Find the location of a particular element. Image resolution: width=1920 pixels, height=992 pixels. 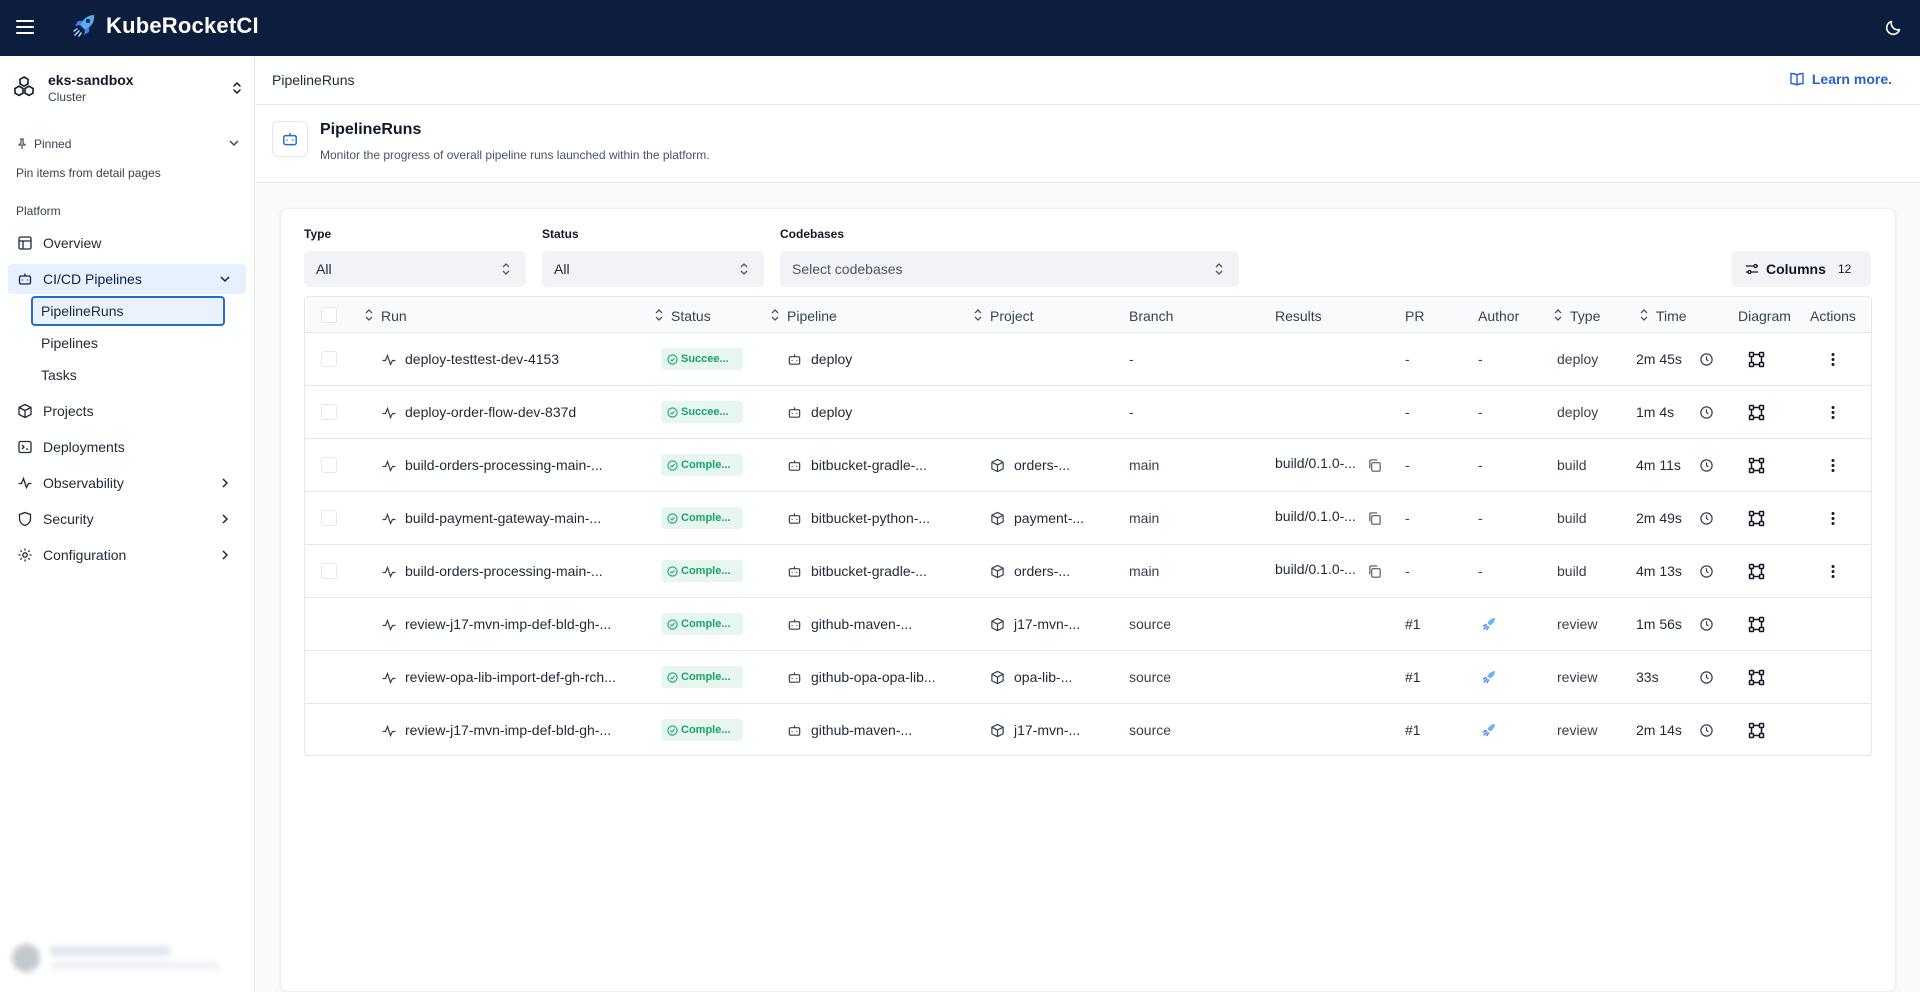

run-name-link: deploy-order-flow-dev-837d is located at coordinates (491, 412).